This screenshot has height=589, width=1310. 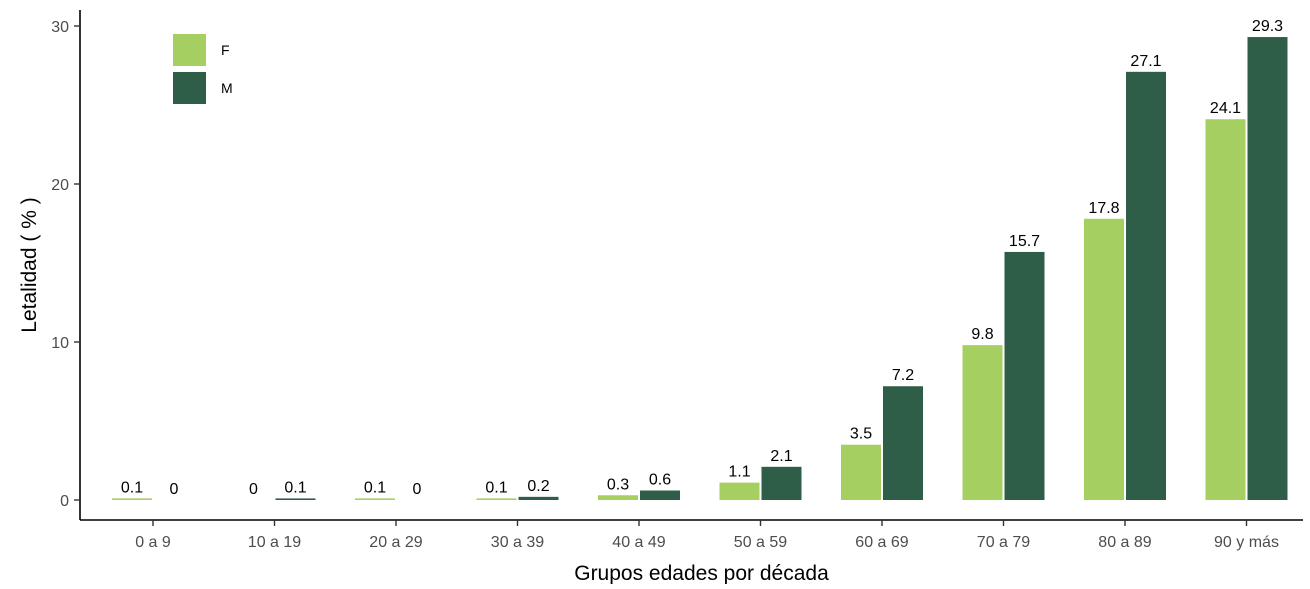 What do you see at coordinates (1024, 241) in the screenshot?
I see `data-label-M-7: 15.7` at bounding box center [1024, 241].